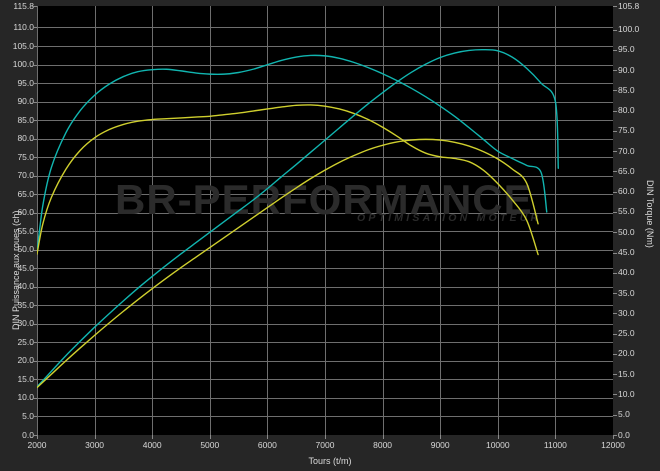  I want to click on axis-tick-label: 6000, so click(267, 445).